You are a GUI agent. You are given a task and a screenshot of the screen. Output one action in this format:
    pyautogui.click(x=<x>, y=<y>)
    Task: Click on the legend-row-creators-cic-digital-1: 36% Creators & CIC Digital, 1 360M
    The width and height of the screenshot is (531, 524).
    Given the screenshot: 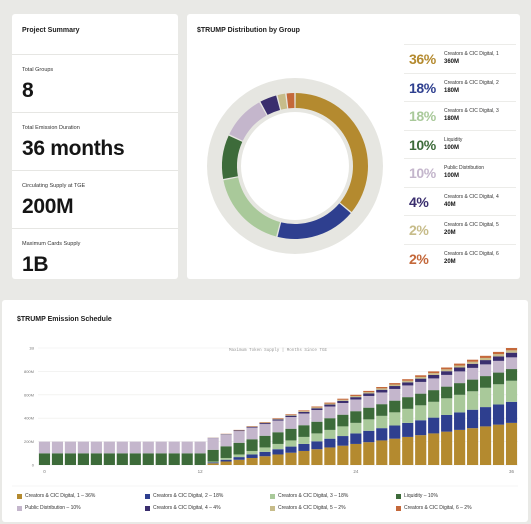 What is the action you would take?
    pyautogui.click(x=460, y=58)
    